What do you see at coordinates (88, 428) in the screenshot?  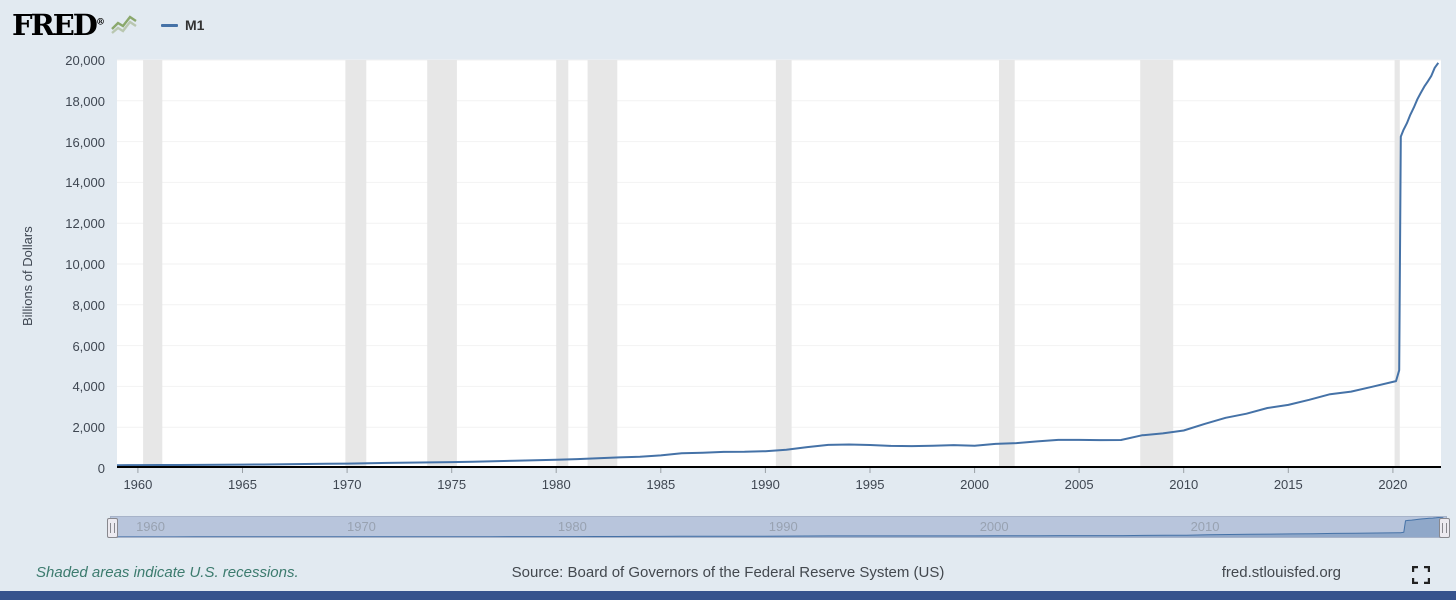 I see `y-tick-label: 2,000` at bounding box center [88, 428].